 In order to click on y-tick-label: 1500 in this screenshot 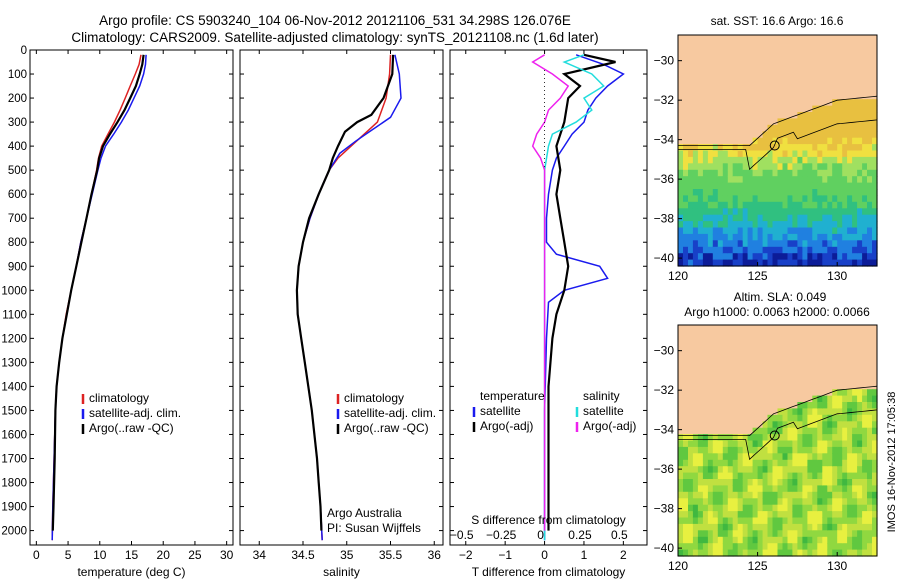, I will do `click(14, 411)`.